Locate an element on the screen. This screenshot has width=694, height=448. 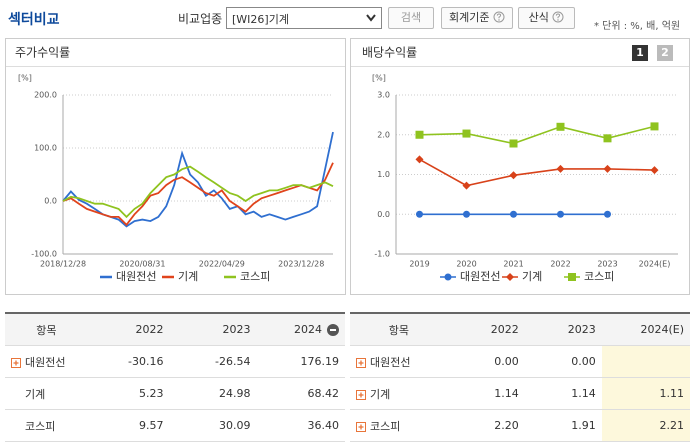
collapse-icon is located at coordinates (333, 330).